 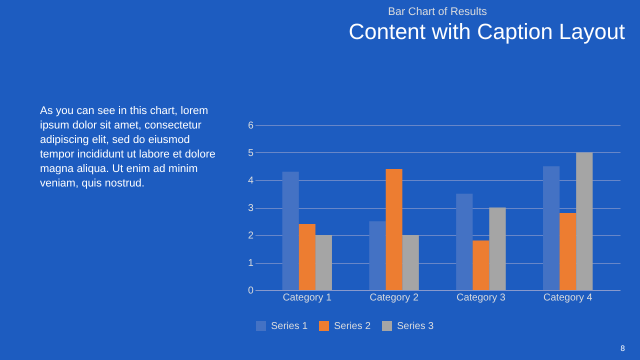 What do you see at coordinates (415, 326) in the screenshot?
I see `legend-label: Series 3` at bounding box center [415, 326].